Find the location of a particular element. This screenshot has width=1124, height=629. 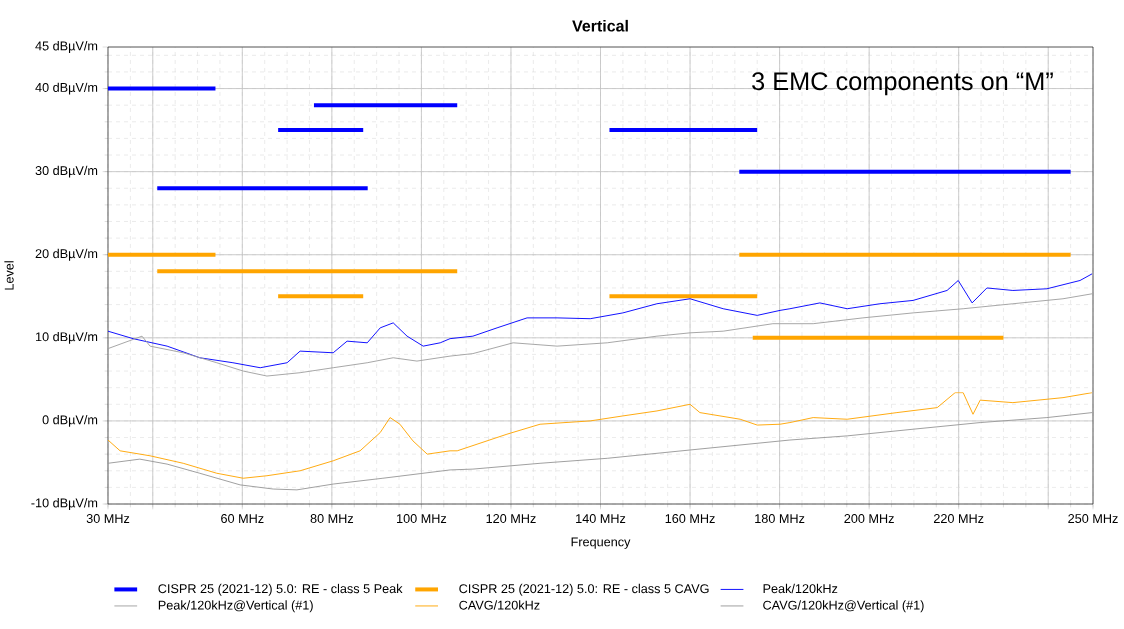

x-tick-label: 250 MHz is located at coordinates (1093, 519).